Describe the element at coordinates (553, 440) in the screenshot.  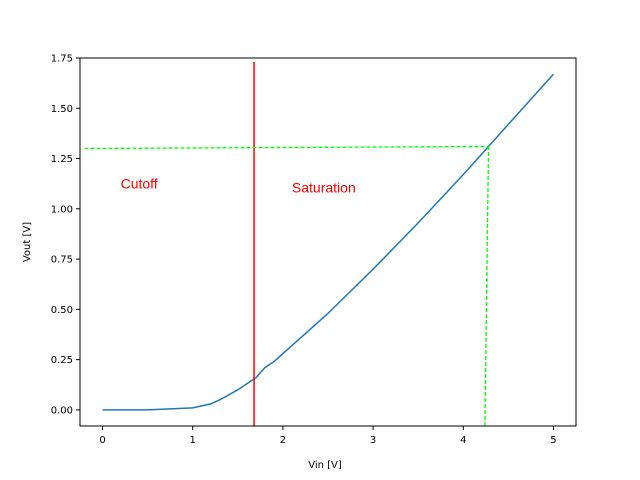
I see `x-tick-label: 5` at that location.